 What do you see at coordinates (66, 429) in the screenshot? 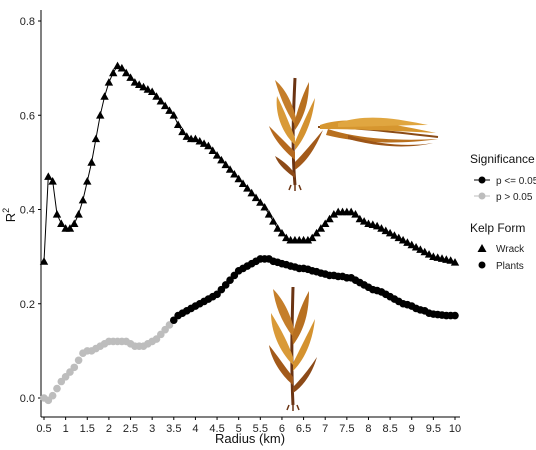
I see `x-tick-label: 1` at bounding box center [66, 429].